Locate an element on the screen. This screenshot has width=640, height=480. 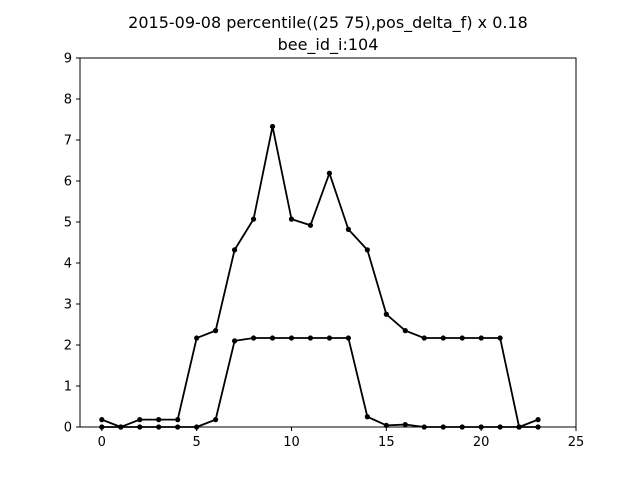
y-tick-label: 2 is located at coordinates (68, 346).